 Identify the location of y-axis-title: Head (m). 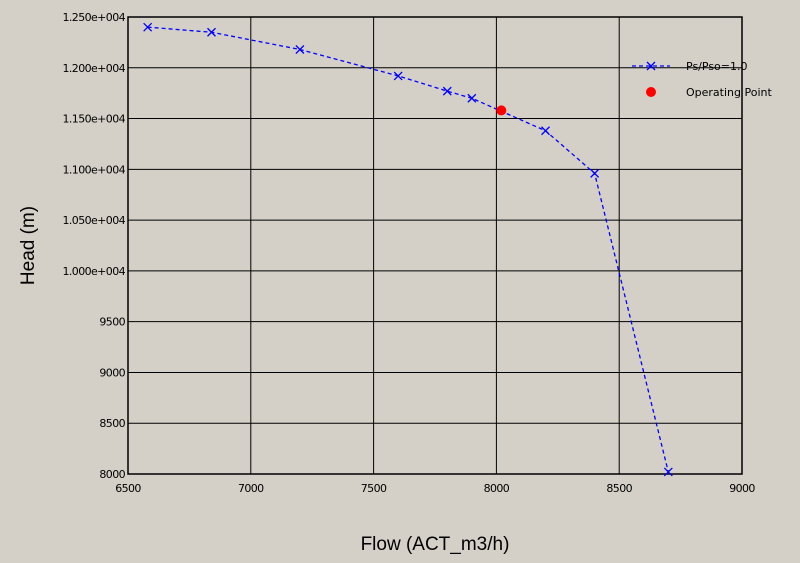
(28, 245).